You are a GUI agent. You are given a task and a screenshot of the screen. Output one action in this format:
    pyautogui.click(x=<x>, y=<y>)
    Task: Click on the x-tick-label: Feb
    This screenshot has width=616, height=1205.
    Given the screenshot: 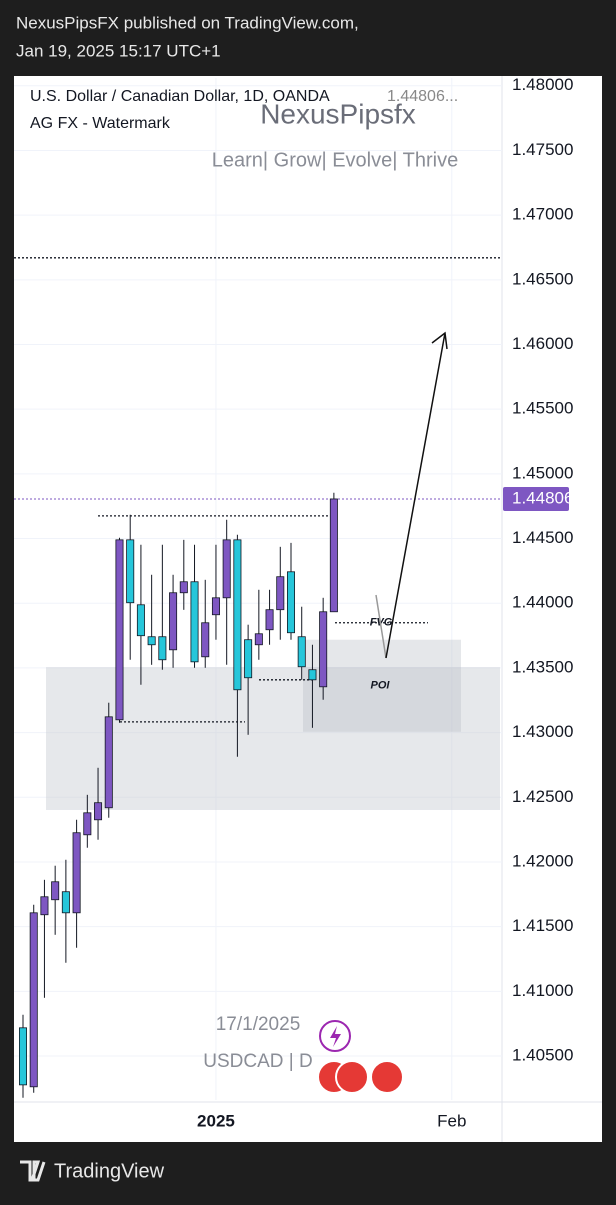 What is the action you would take?
    pyautogui.click(x=451, y=1120)
    